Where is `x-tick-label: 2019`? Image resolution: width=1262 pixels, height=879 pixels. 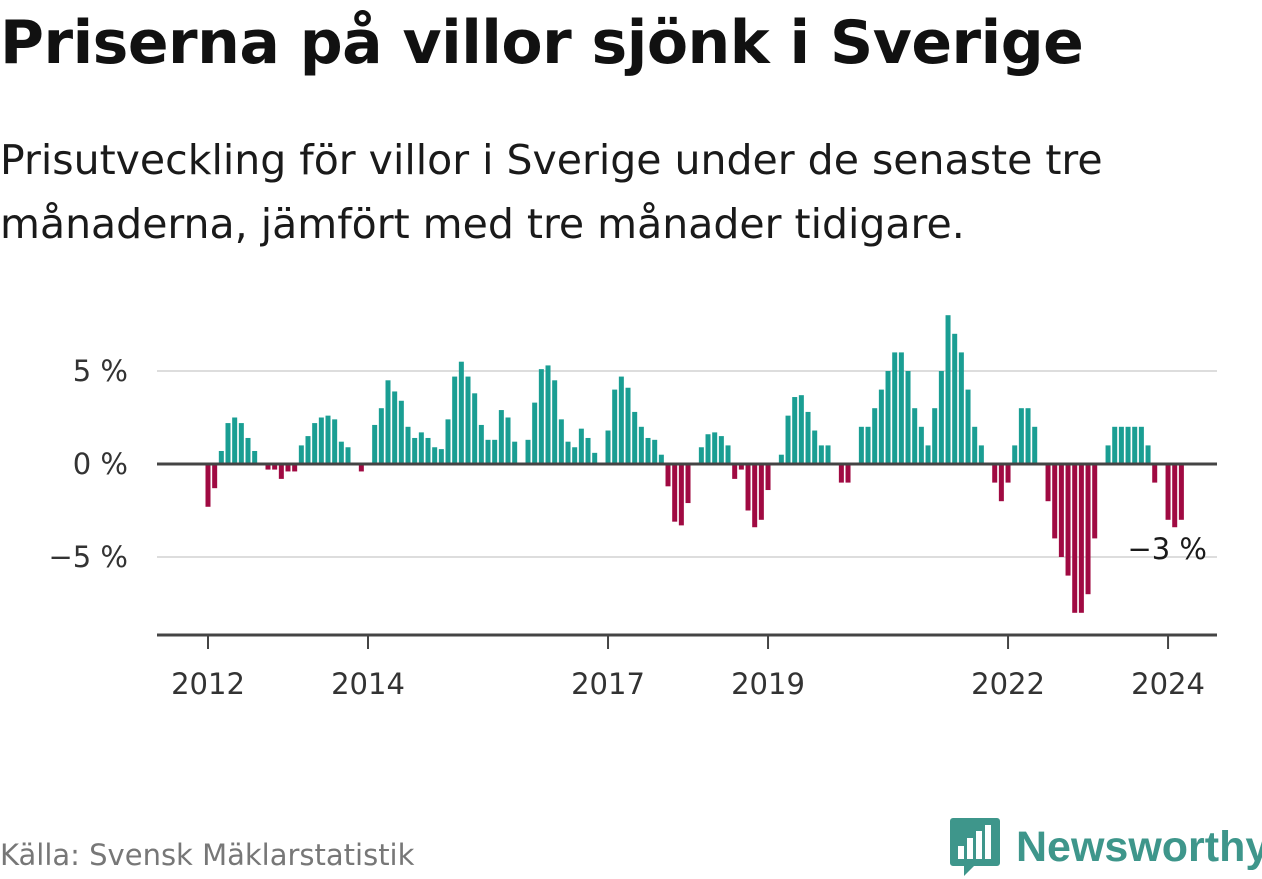 x-tick-label: 2019 is located at coordinates (768, 684).